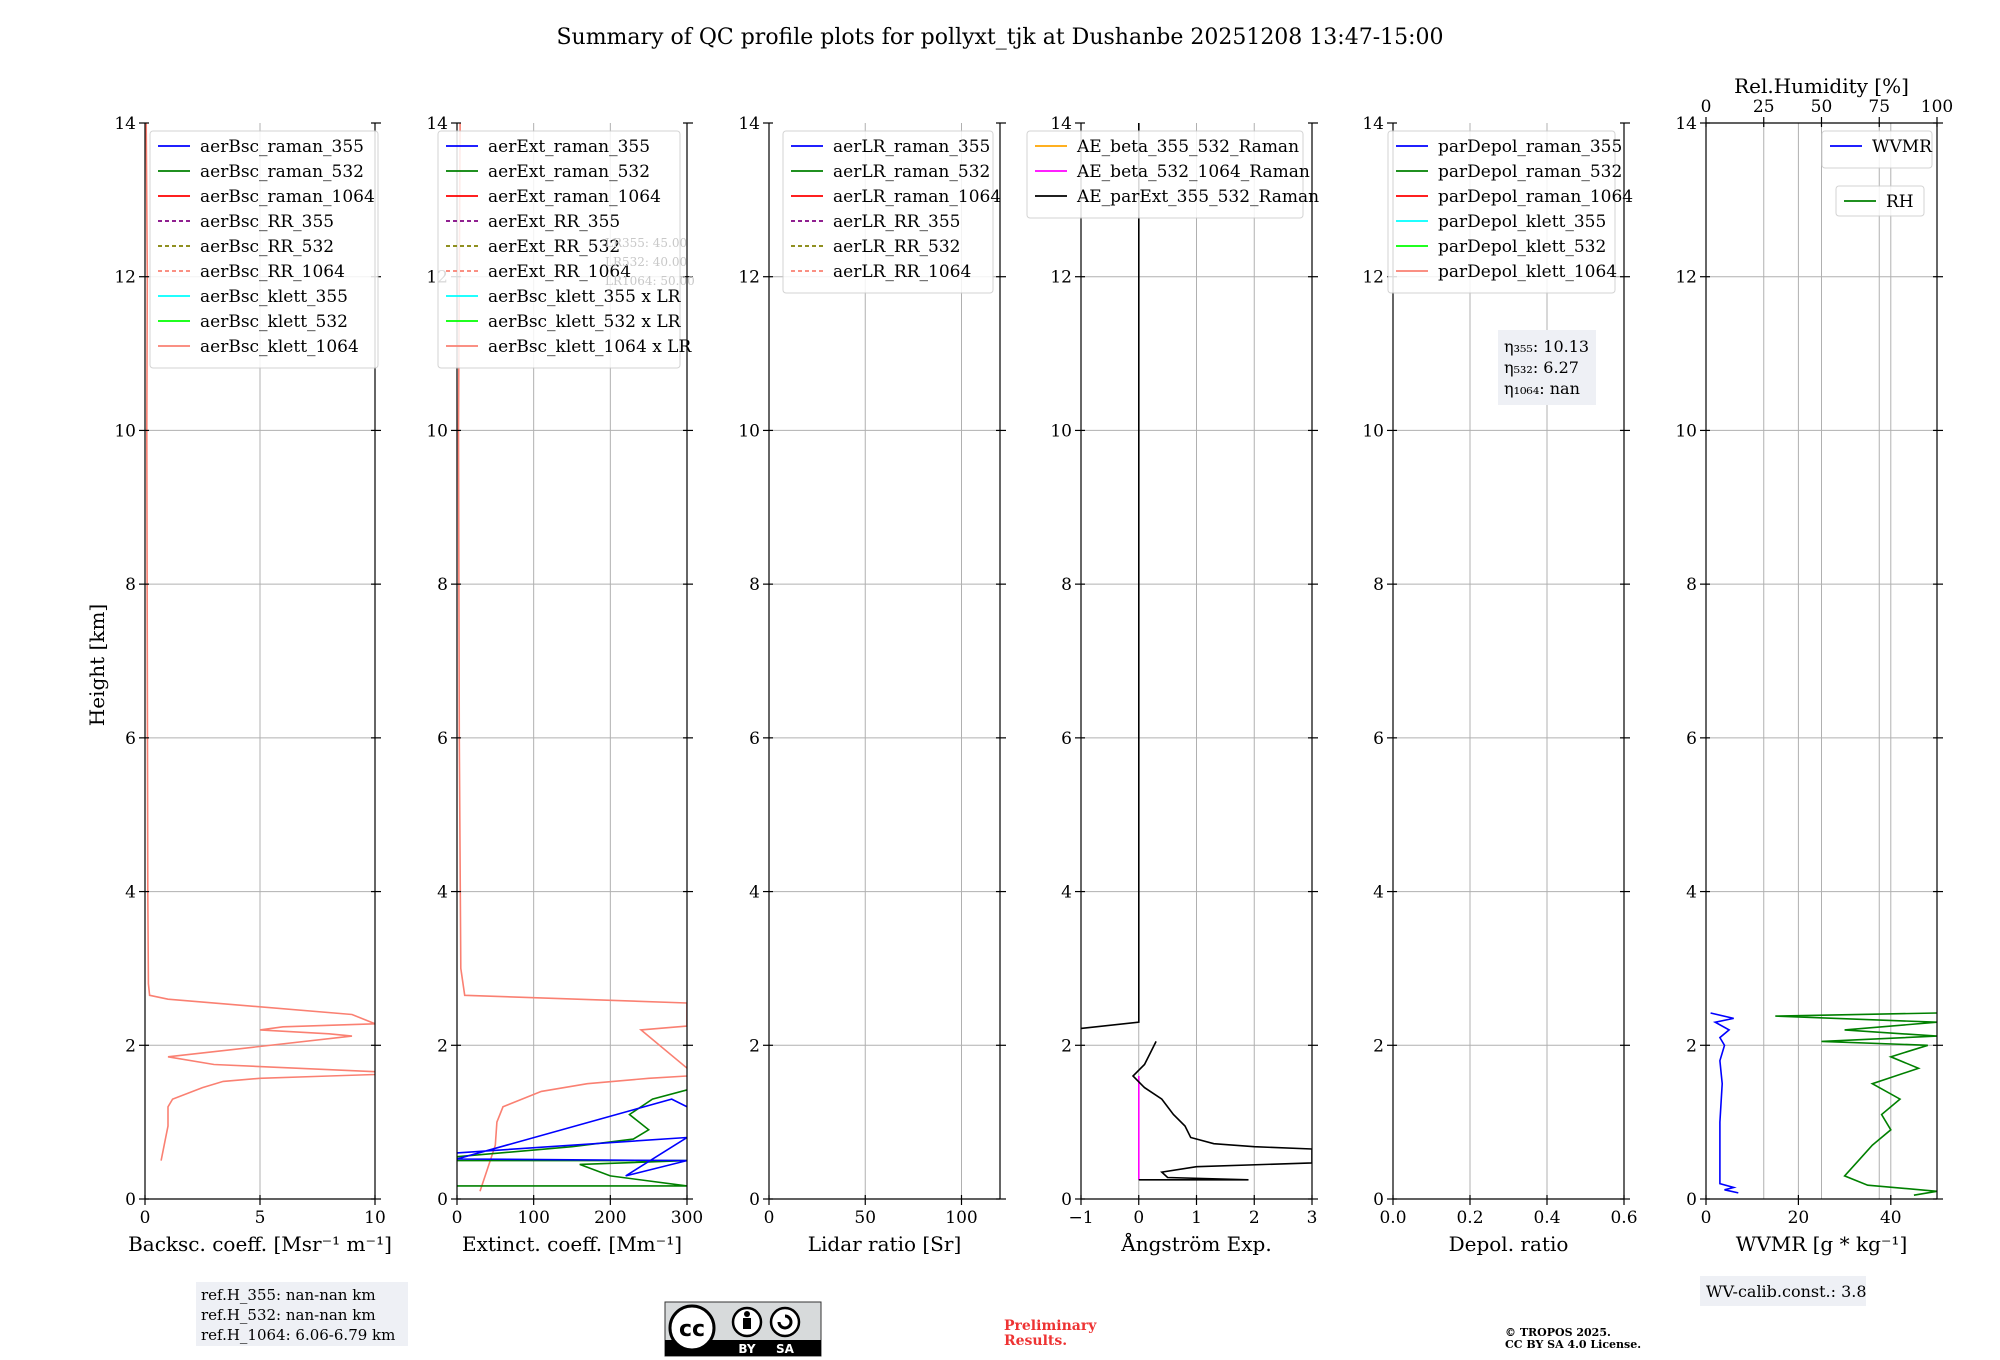 This screenshot has width=2000, height=1360. I want to click on x-tick-label: 0.2, so click(1469, 1218).